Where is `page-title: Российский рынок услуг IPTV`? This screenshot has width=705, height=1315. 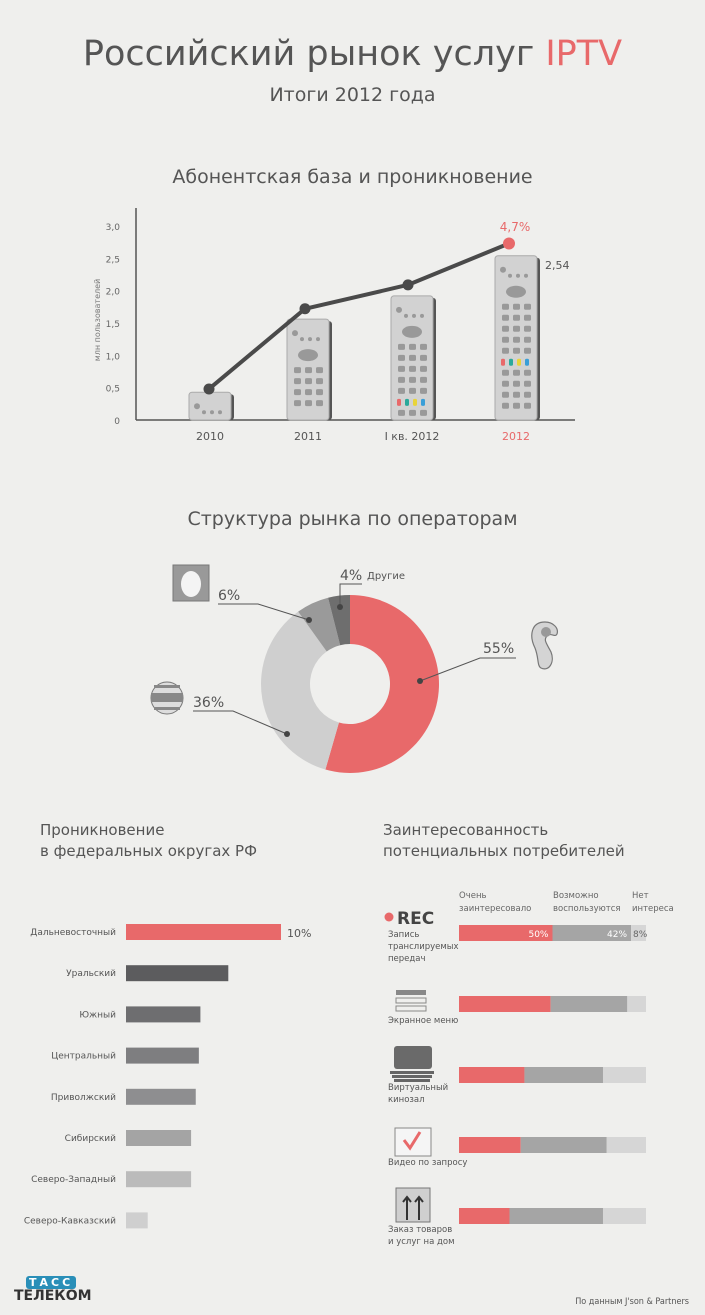 page-title: Российский рынок услуг IPTV is located at coordinates (352, 54).